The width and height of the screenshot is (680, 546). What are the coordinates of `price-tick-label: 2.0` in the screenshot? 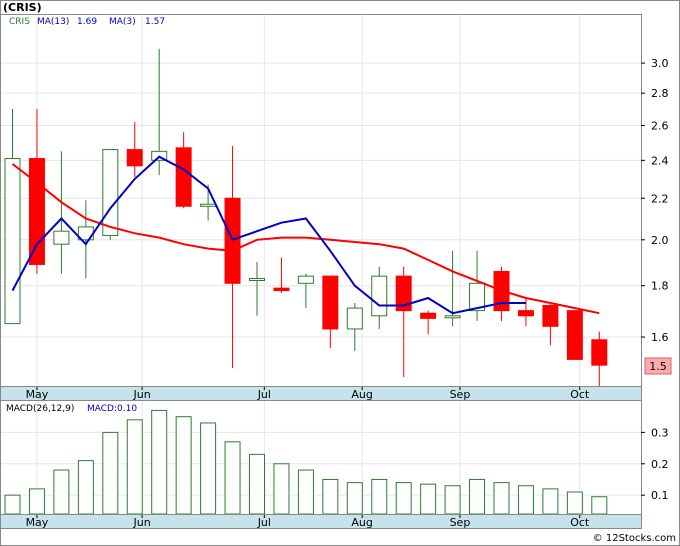 It's located at (660, 240).